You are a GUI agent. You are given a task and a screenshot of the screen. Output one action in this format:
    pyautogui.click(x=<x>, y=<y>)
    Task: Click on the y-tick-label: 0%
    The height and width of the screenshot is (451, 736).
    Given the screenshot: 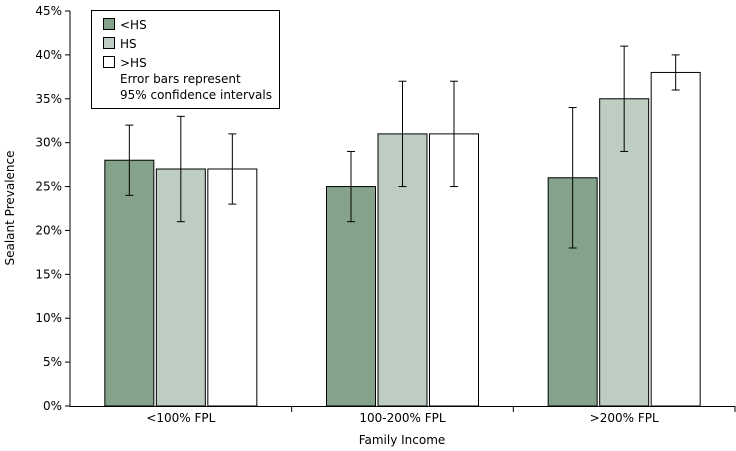 What is the action you would take?
    pyautogui.click(x=52, y=406)
    